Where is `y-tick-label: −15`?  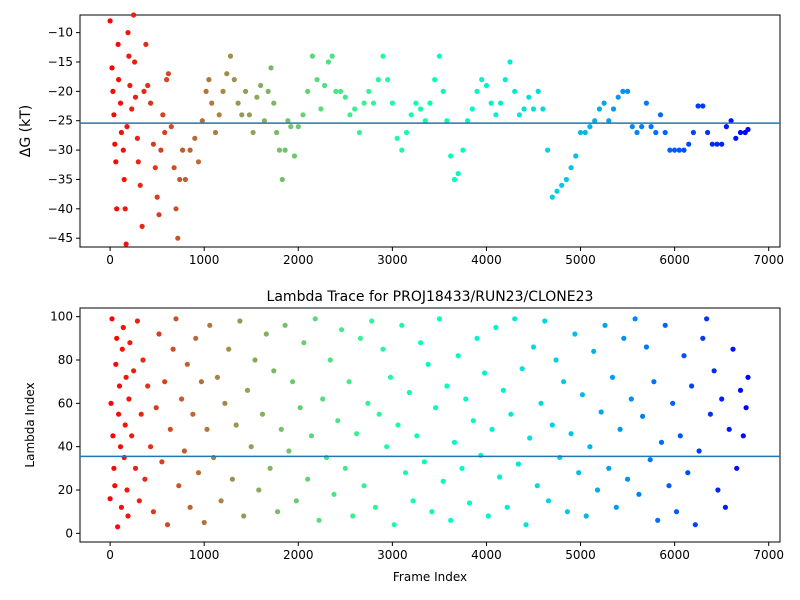 y-tick-label: −15 is located at coordinates (60, 62).